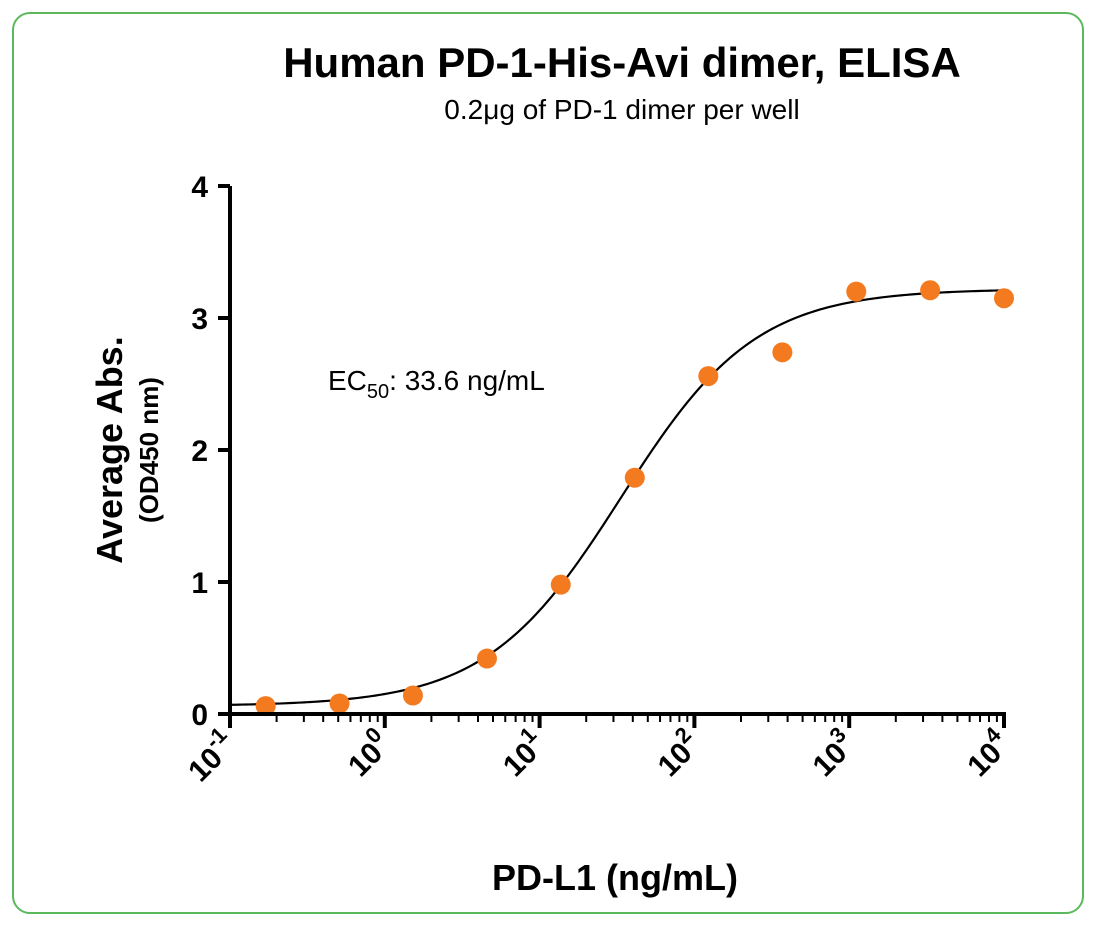 The image size is (1100, 930). What do you see at coordinates (597, 751) in the screenshot?
I see `x-ticks: 10-1 10⁰ 10¹ 10² 10³ 10⁴` at bounding box center [597, 751].